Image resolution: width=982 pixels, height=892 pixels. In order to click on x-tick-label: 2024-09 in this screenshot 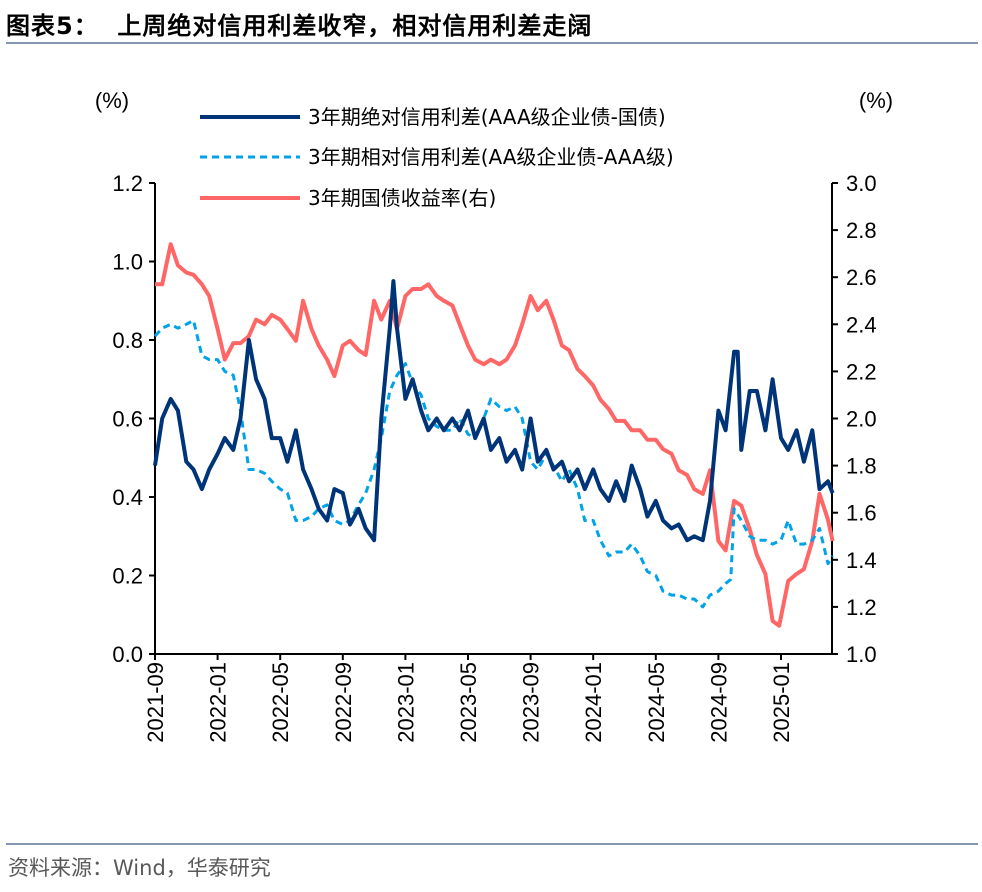, I will do `click(718, 702)`.